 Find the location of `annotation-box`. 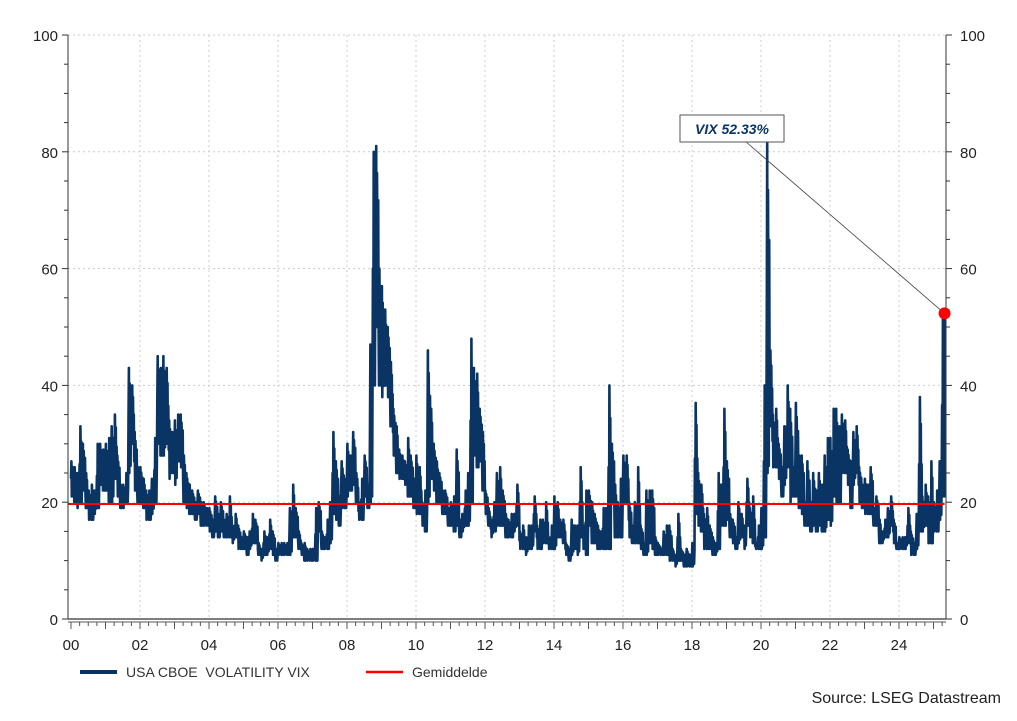

annotation-box is located at coordinates (732, 128).